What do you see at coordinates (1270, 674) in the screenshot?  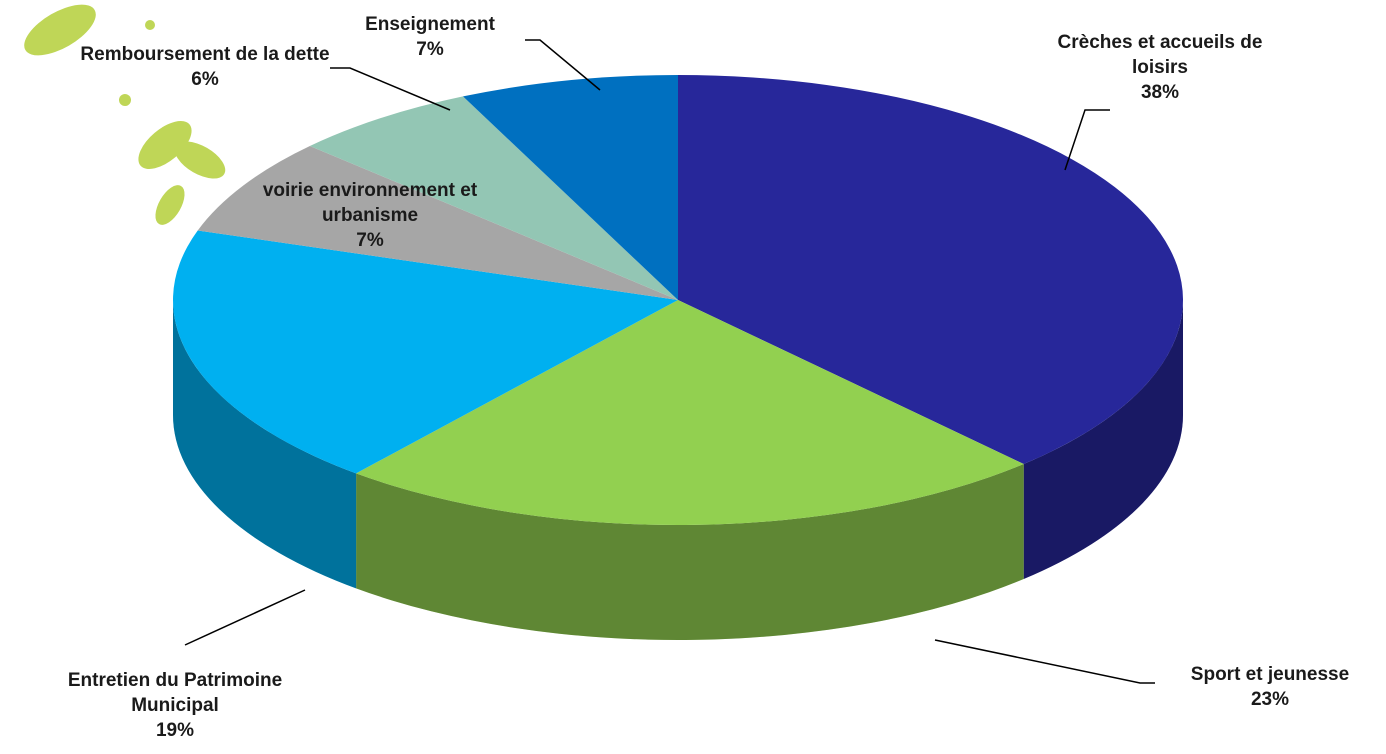 I see `category-name: Sport et jeunesse` at bounding box center [1270, 674].